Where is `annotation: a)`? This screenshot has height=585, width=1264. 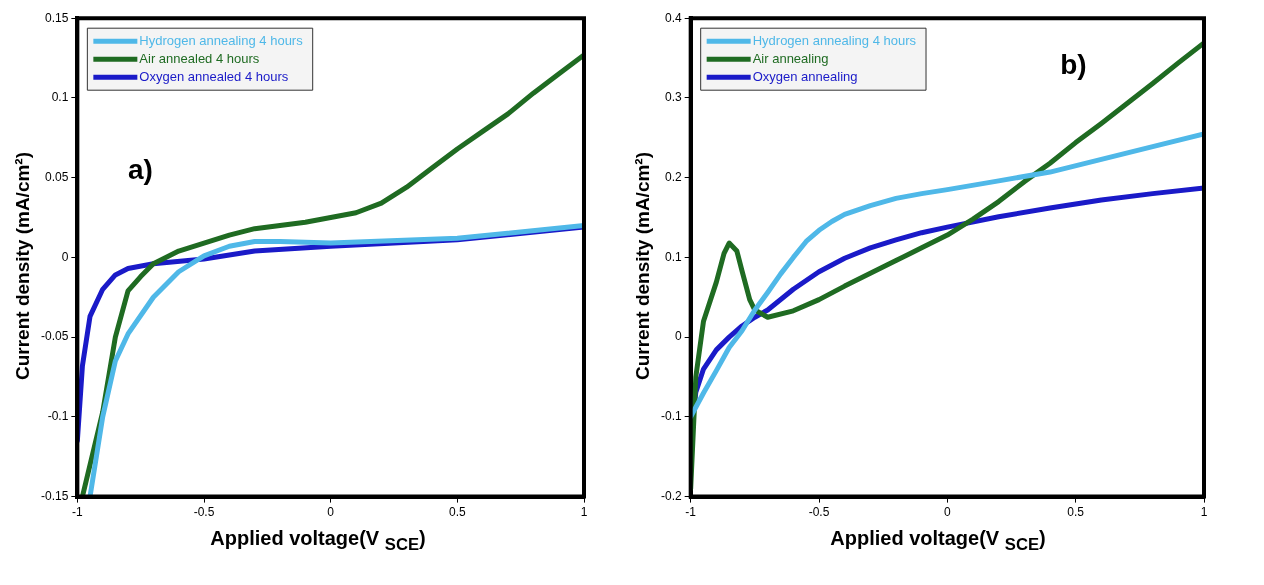 annotation: a) is located at coordinates (140, 170).